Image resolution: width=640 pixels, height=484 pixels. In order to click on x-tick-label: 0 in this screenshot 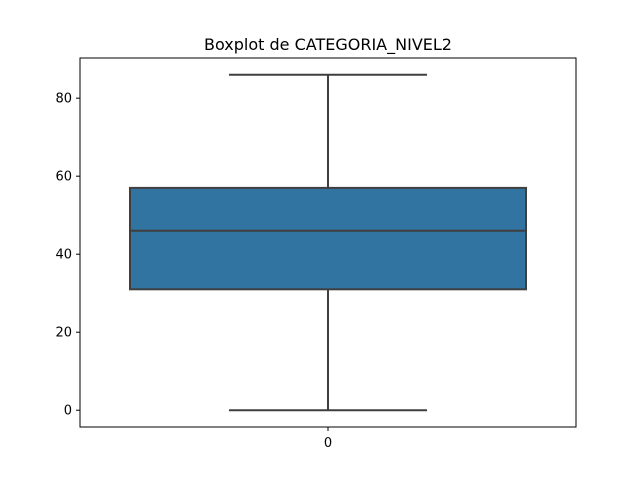, I will do `click(328, 443)`.